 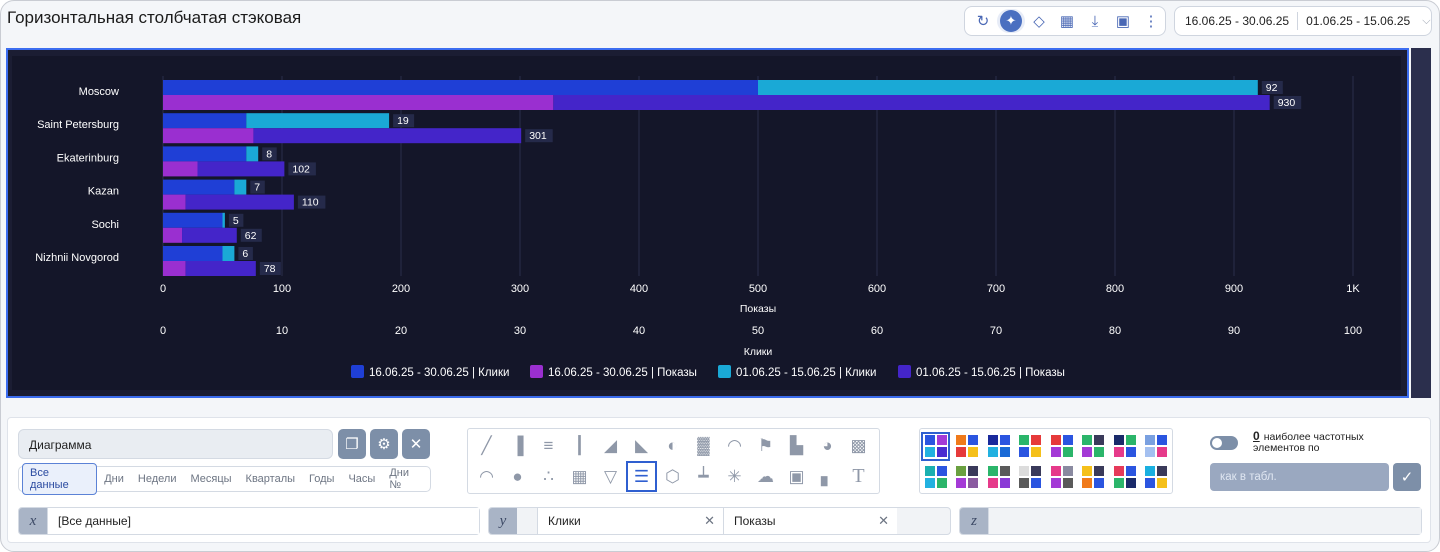 I want to click on flag-chart-icon: ⚑, so click(x=765, y=445).